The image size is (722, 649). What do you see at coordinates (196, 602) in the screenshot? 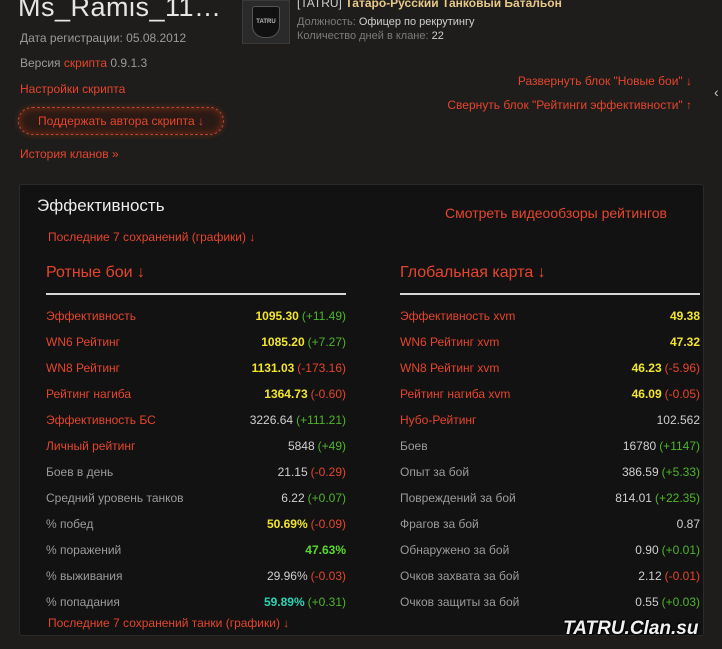
I see `stat-row: % попадания 59.89% (+0.31)` at bounding box center [196, 602].